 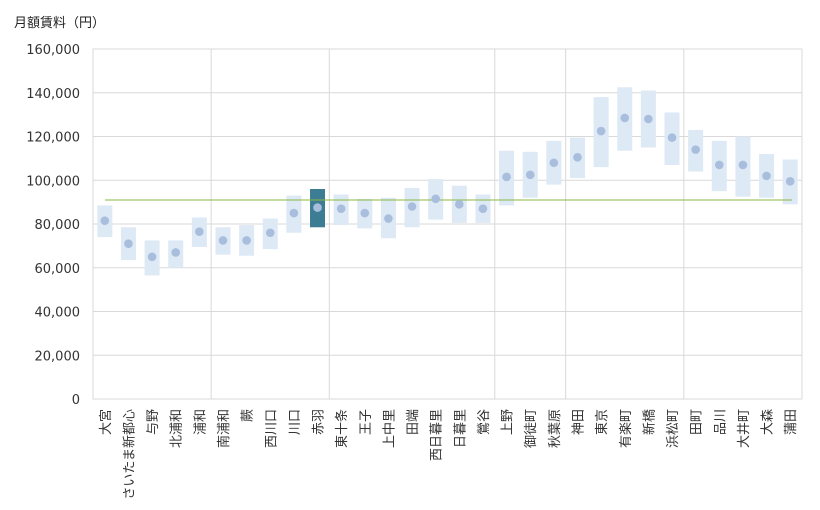 I want to click on x-tick-label: 御徒町, so click(x=531, y=428).